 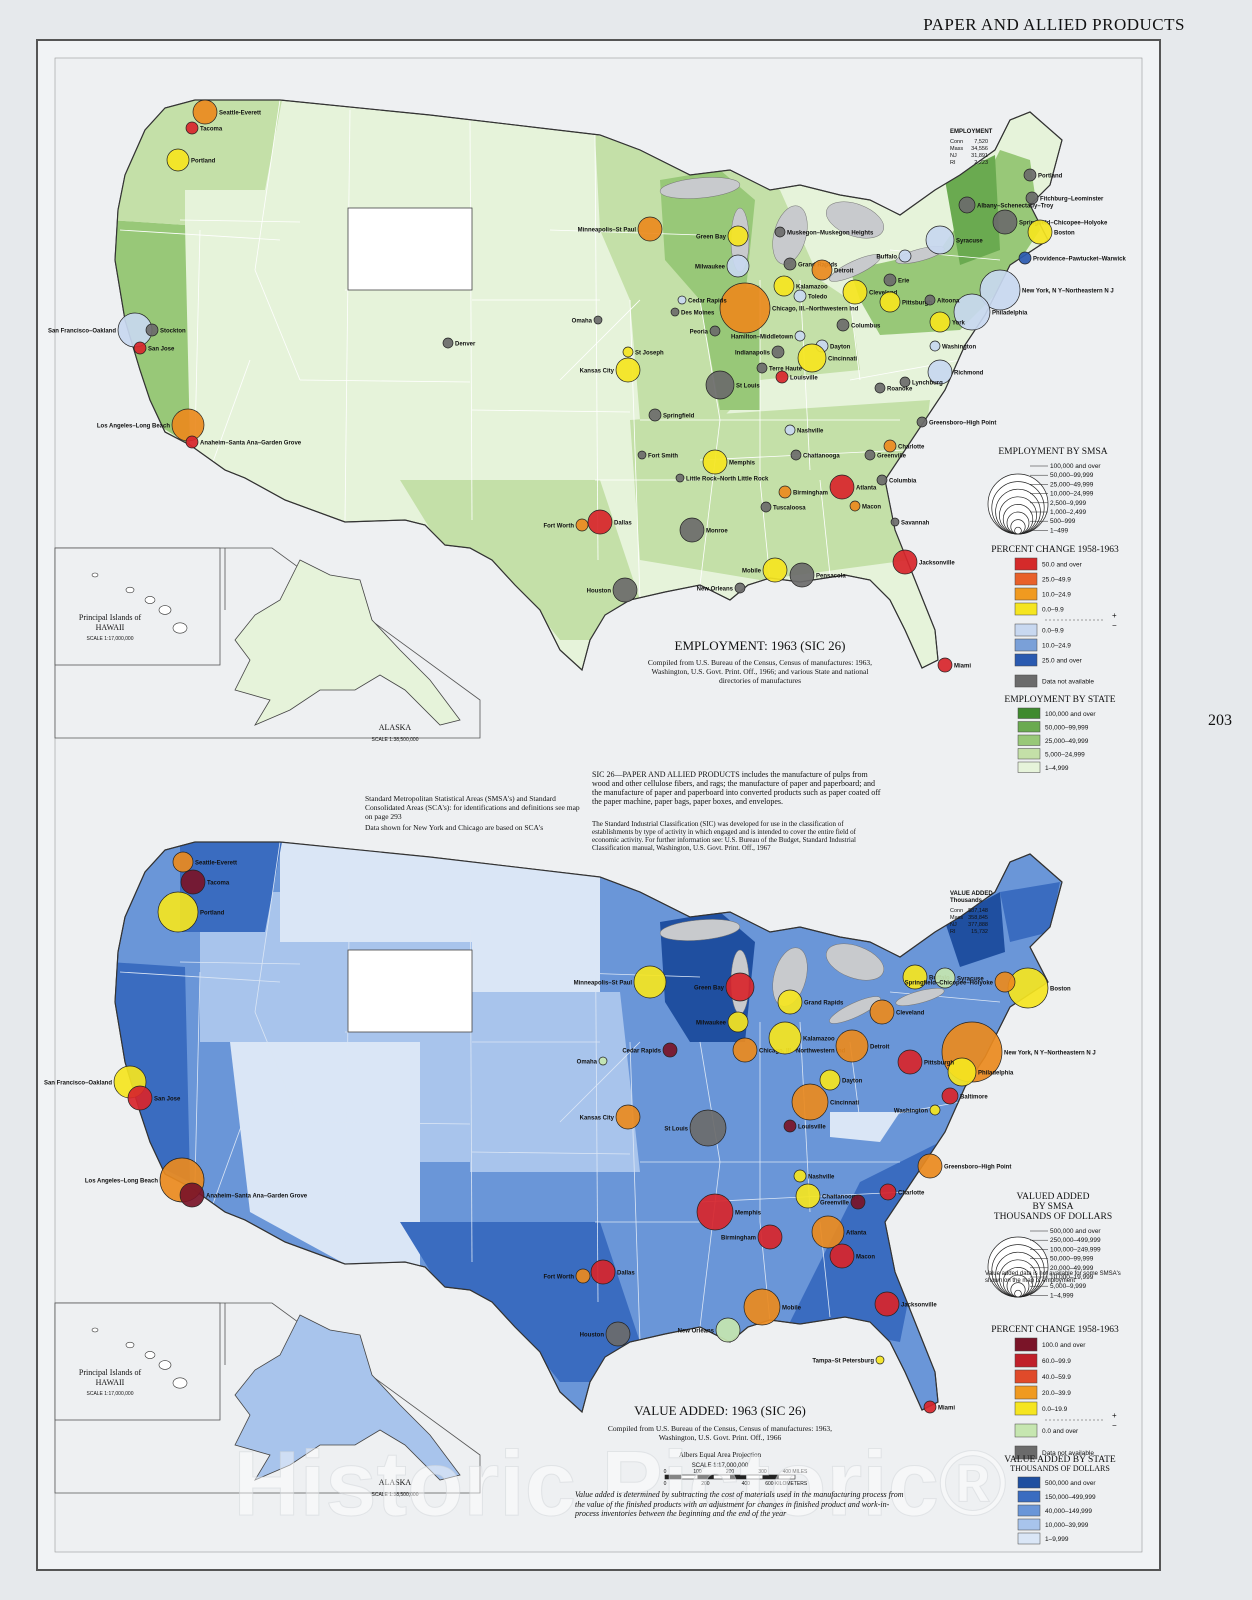 What do you see at coordinates (1060, 1460) in the screenshot?
I see `legend-title: VALUE ADDED BY STATE` at bounding box center [1060, 1460].